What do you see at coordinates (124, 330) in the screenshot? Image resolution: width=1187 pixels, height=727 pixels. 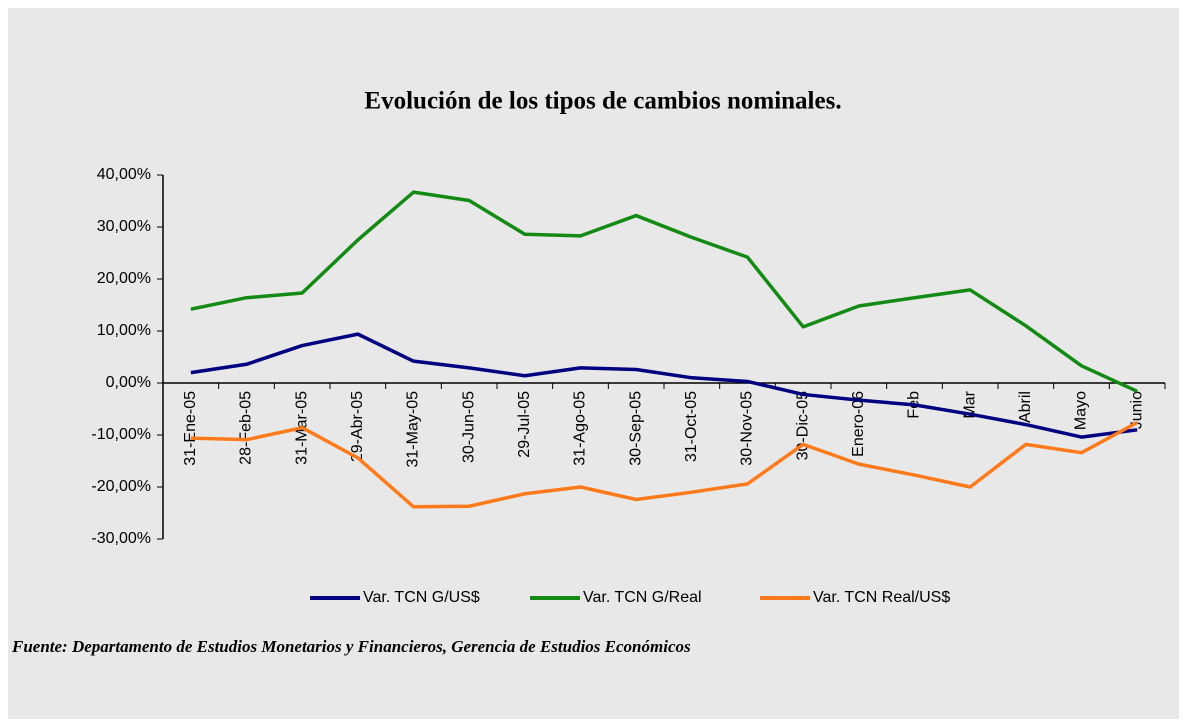 I see `y-tick-label: 10,00%` at bounding box center [124, 330].